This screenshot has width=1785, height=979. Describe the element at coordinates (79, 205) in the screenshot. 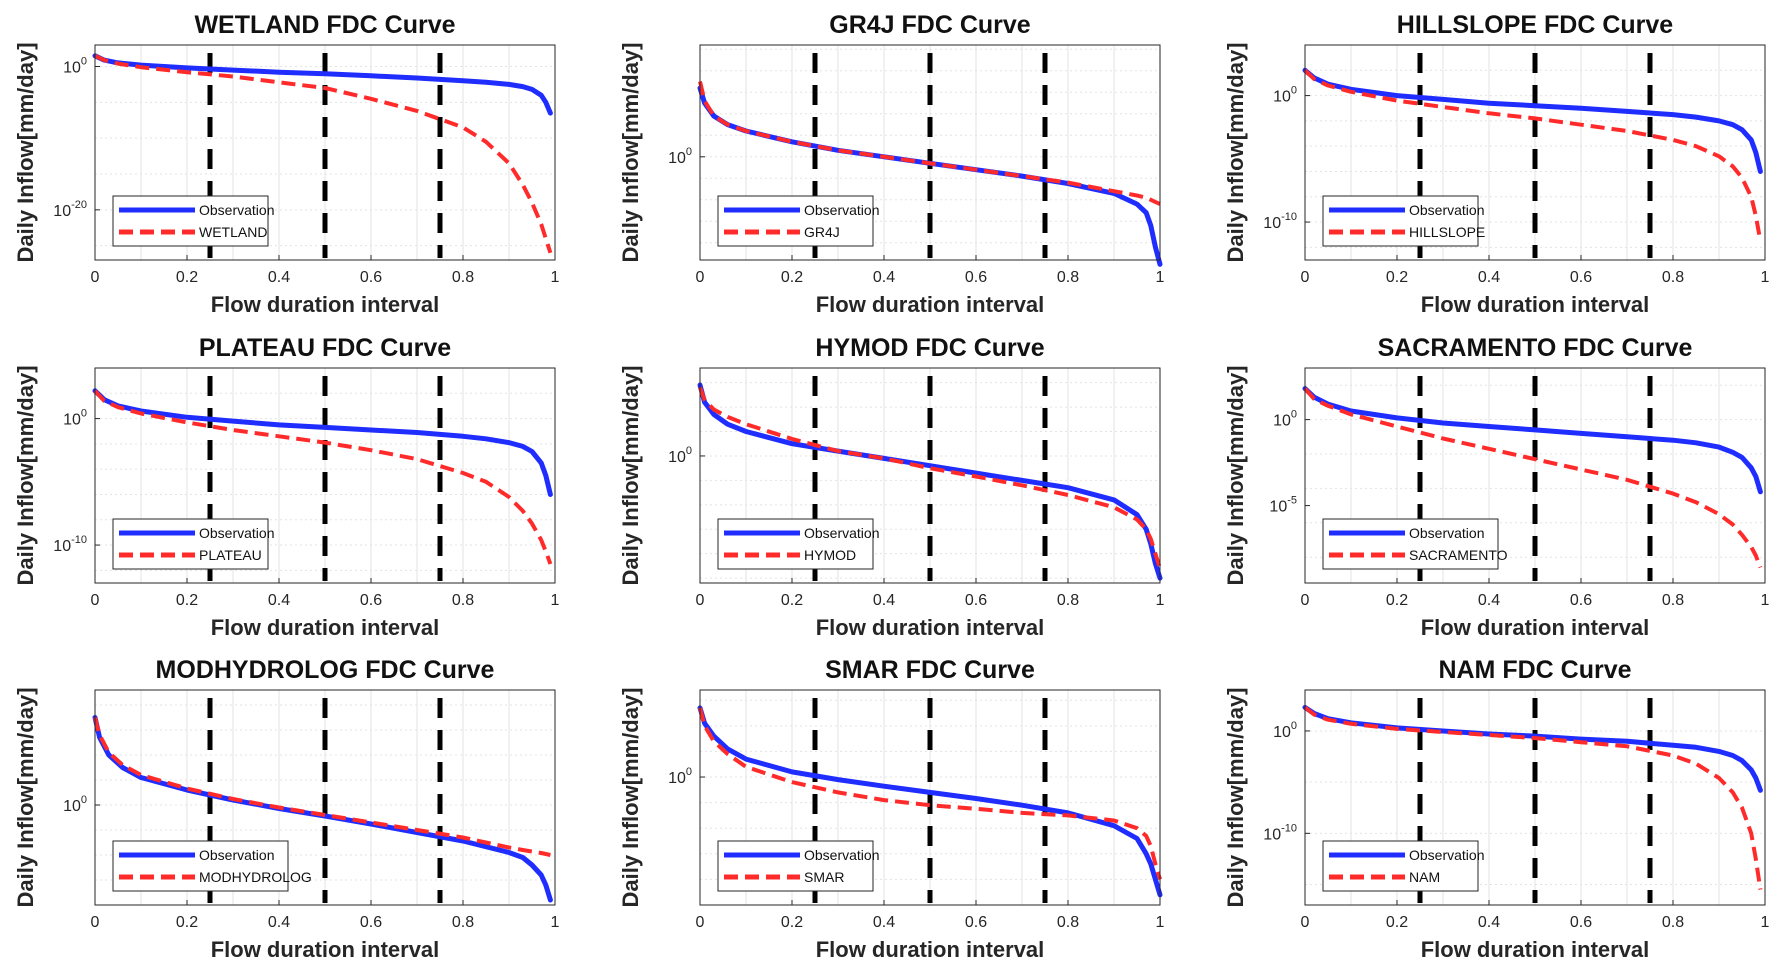

I see `y-tick-exponent: -20` at that location.